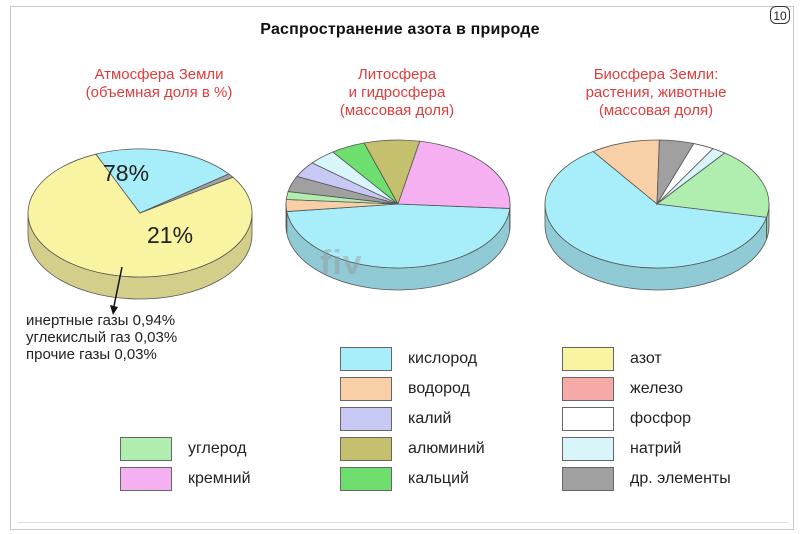  I want to click on annotation-arrow-line, so click(118, 286).